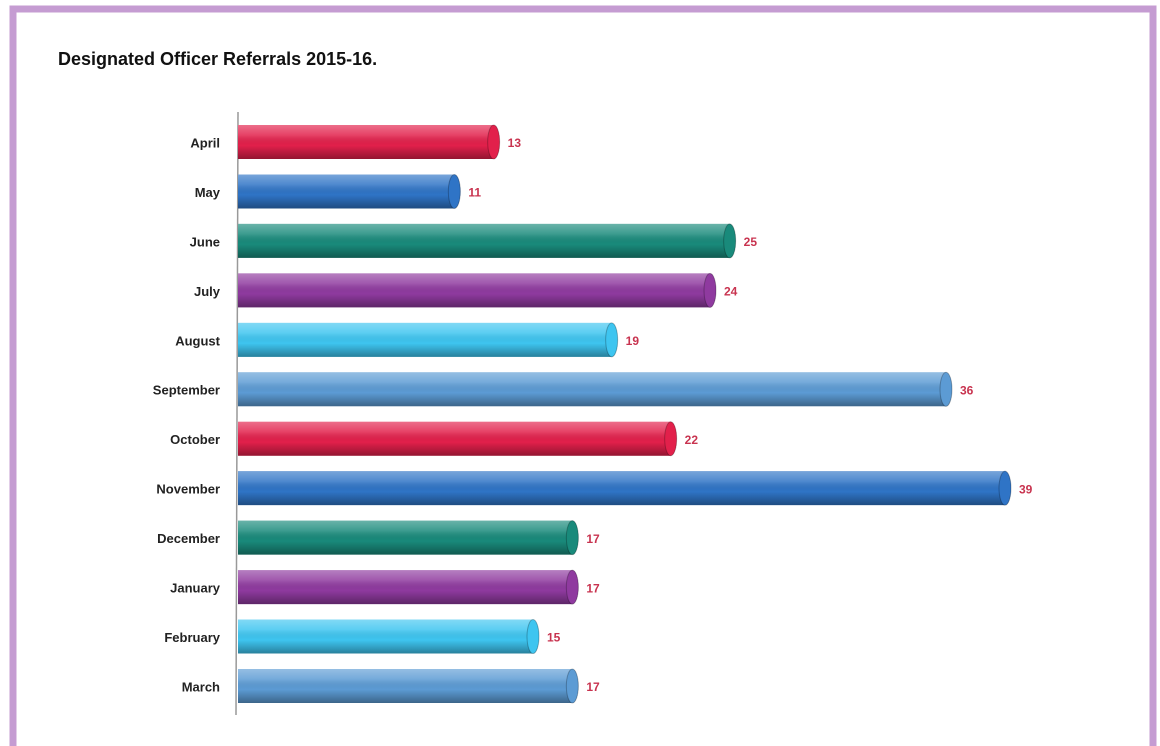 This screenshot has width=1160, height=746. What do you see at coordinates (554, 638) in the screenshot?
I see `value-label: 15` at bounding box center [554, 638].